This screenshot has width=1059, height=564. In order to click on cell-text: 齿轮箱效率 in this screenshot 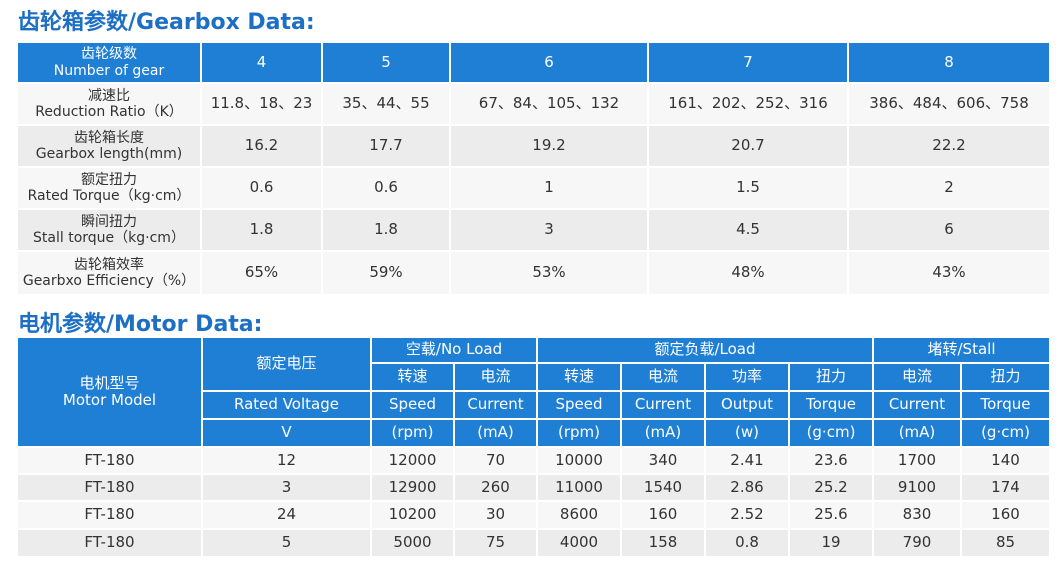, I will do `click(109, 264)`.